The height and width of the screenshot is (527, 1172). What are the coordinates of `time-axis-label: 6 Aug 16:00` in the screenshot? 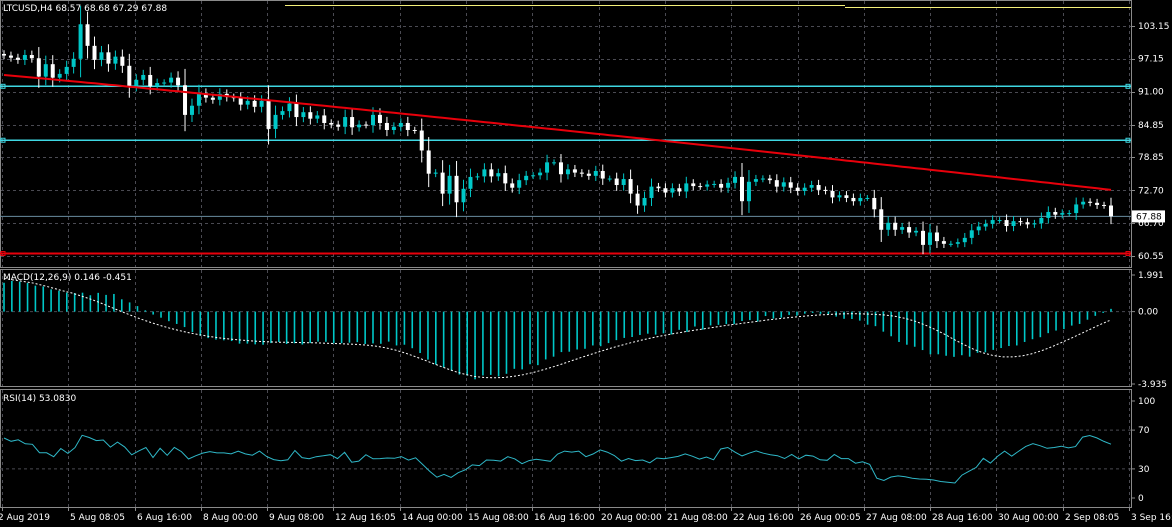 It's located at (164, 518).